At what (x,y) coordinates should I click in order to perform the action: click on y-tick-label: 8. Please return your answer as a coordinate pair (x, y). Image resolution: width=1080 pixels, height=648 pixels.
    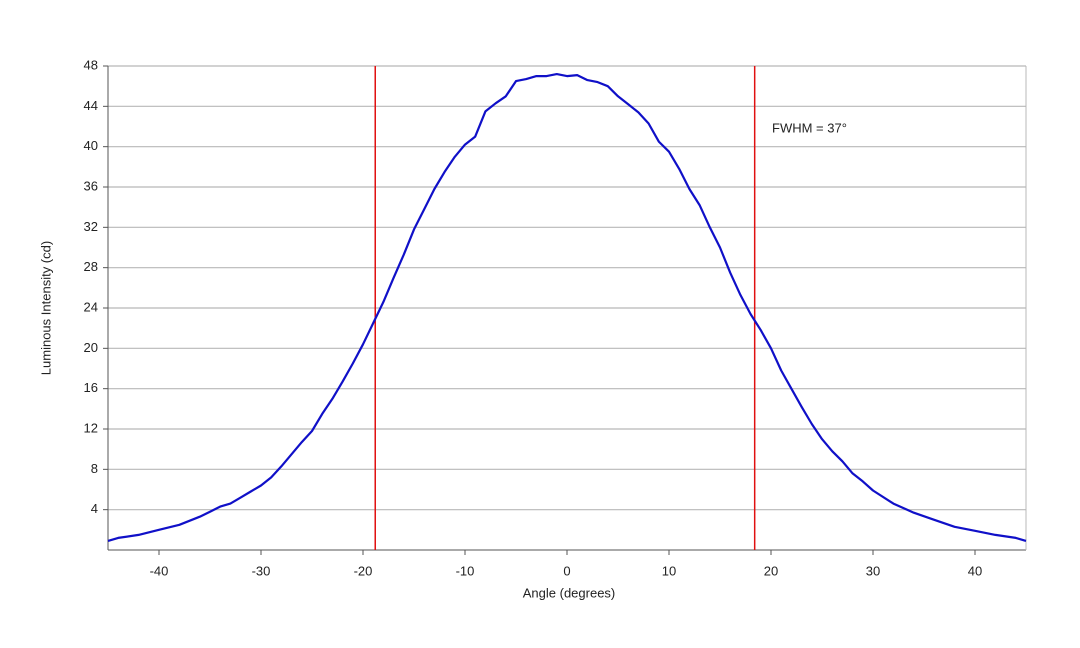
    Looking at the image, I should click on (94, 468).